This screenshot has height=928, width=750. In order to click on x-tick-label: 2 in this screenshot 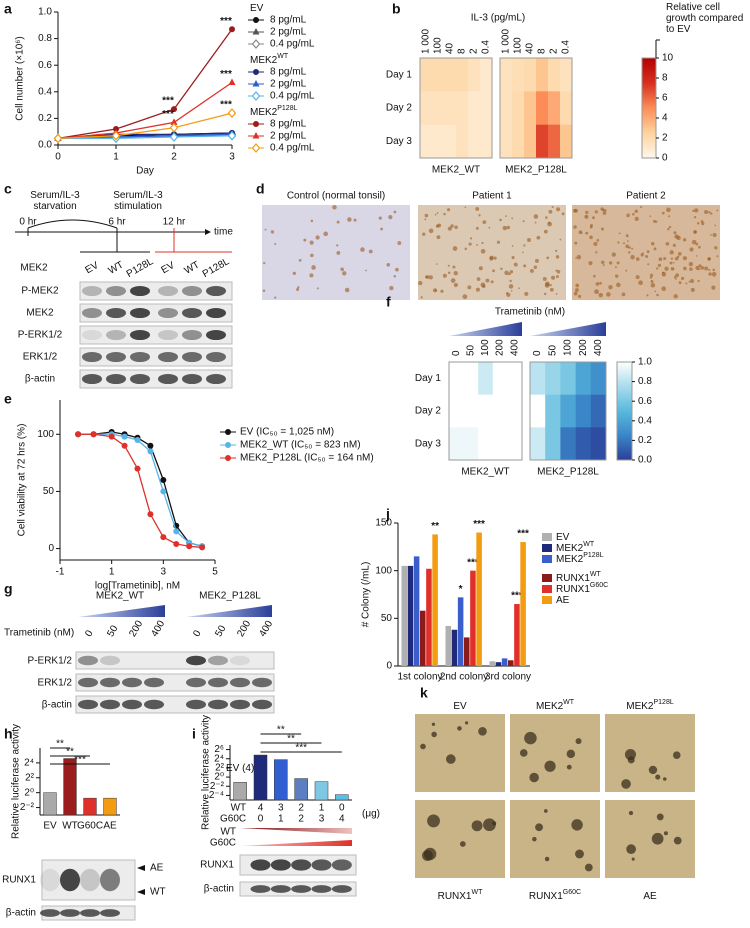, I will do `click(174, 157)`.